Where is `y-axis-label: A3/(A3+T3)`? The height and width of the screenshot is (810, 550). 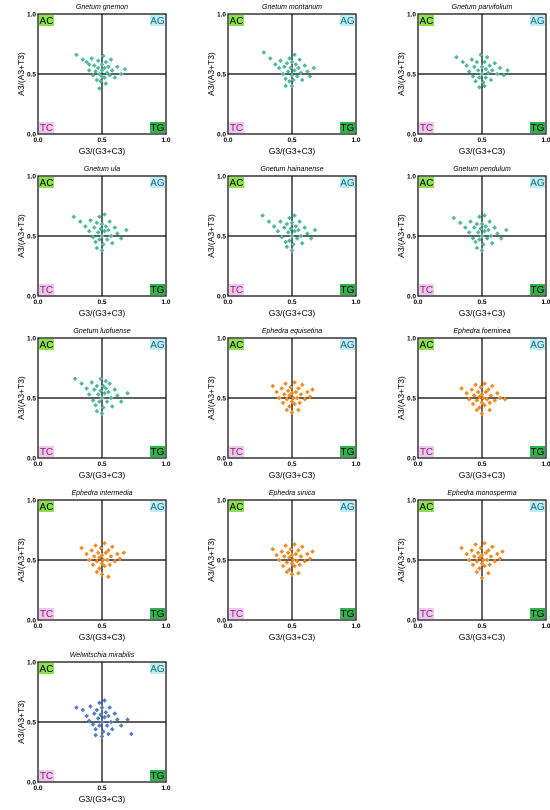 y-axis-label: A3/(A3+T3) is located at coordinates (401, 398).